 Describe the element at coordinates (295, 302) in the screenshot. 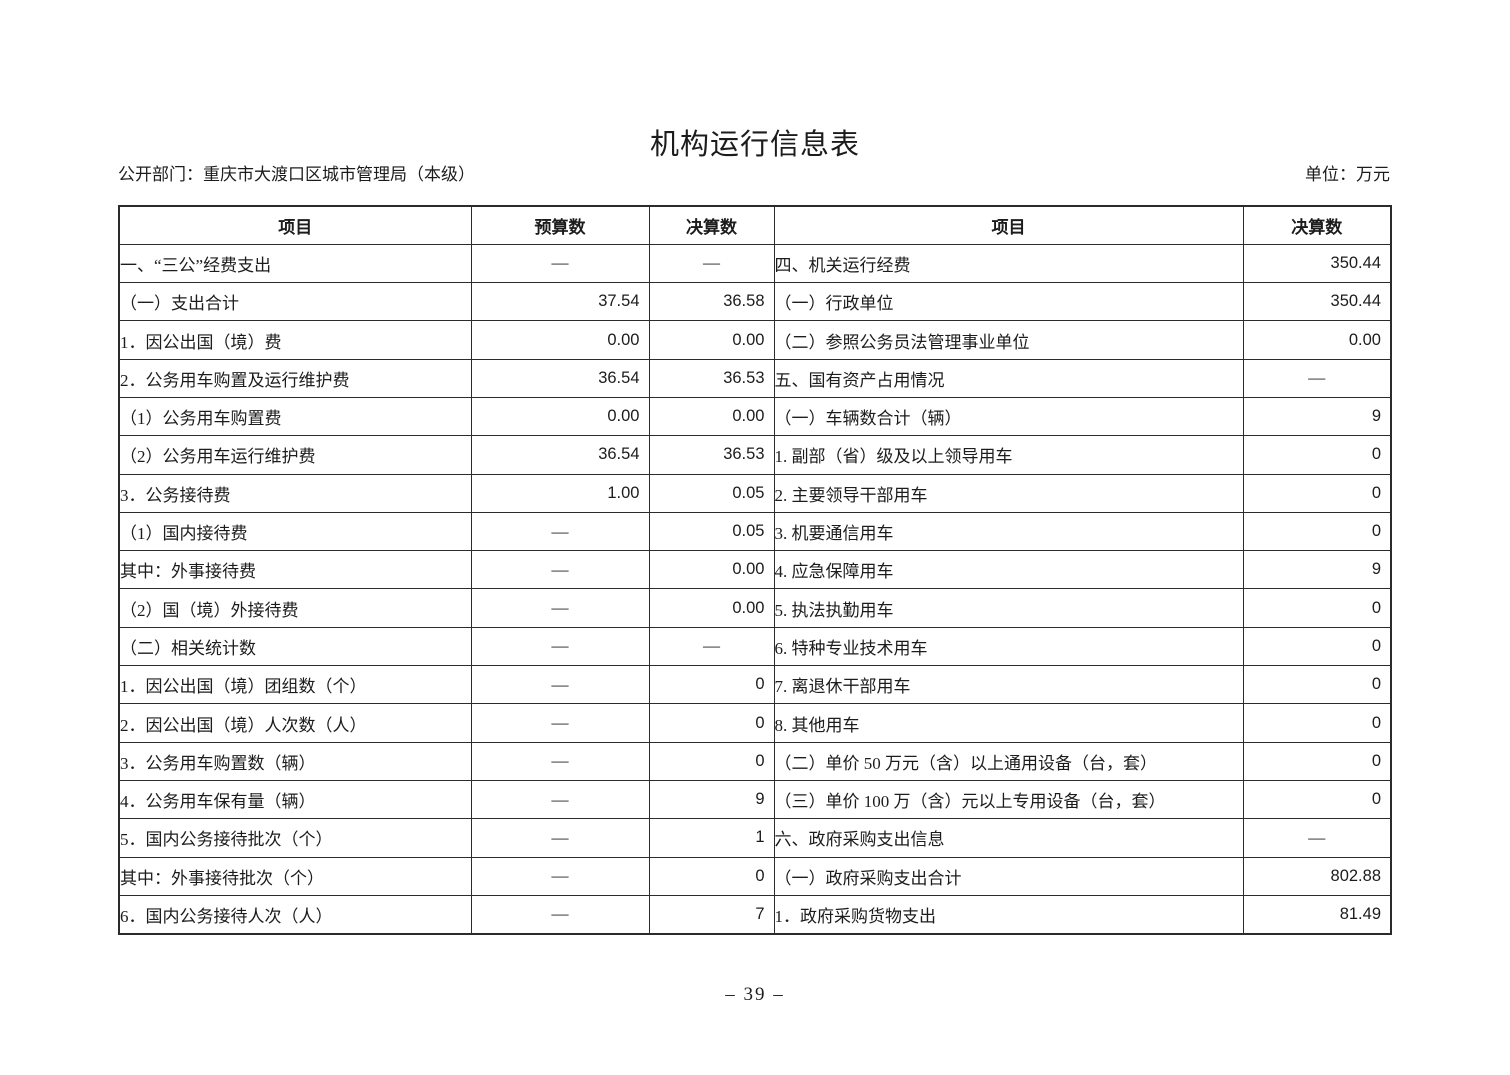

I see `row-label: （一）支出合计` at that location.